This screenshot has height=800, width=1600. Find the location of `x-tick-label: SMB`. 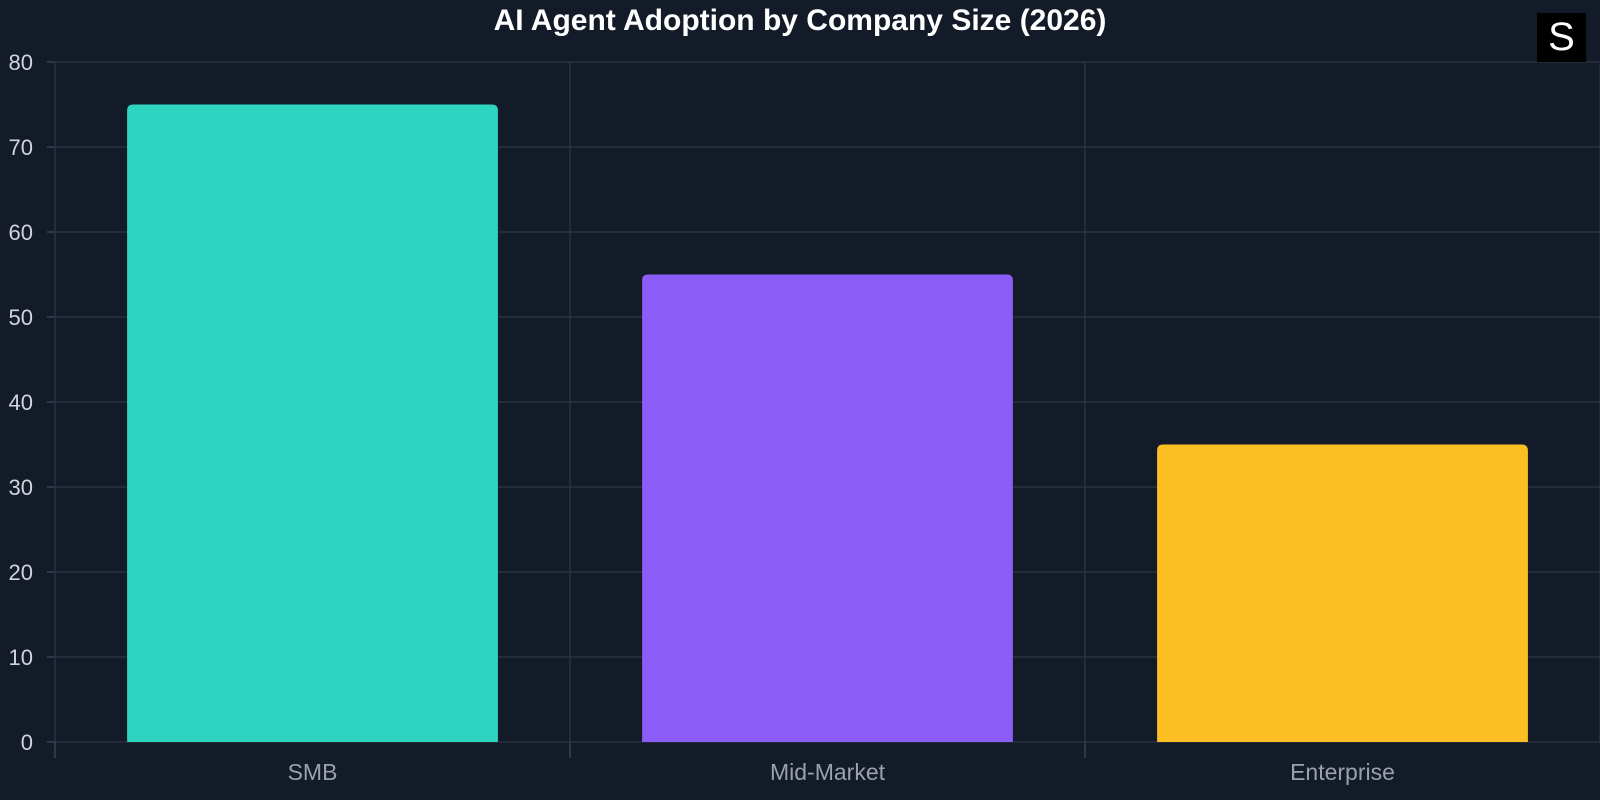

x-tick-label: SMB is located at coordinates (313, 772).